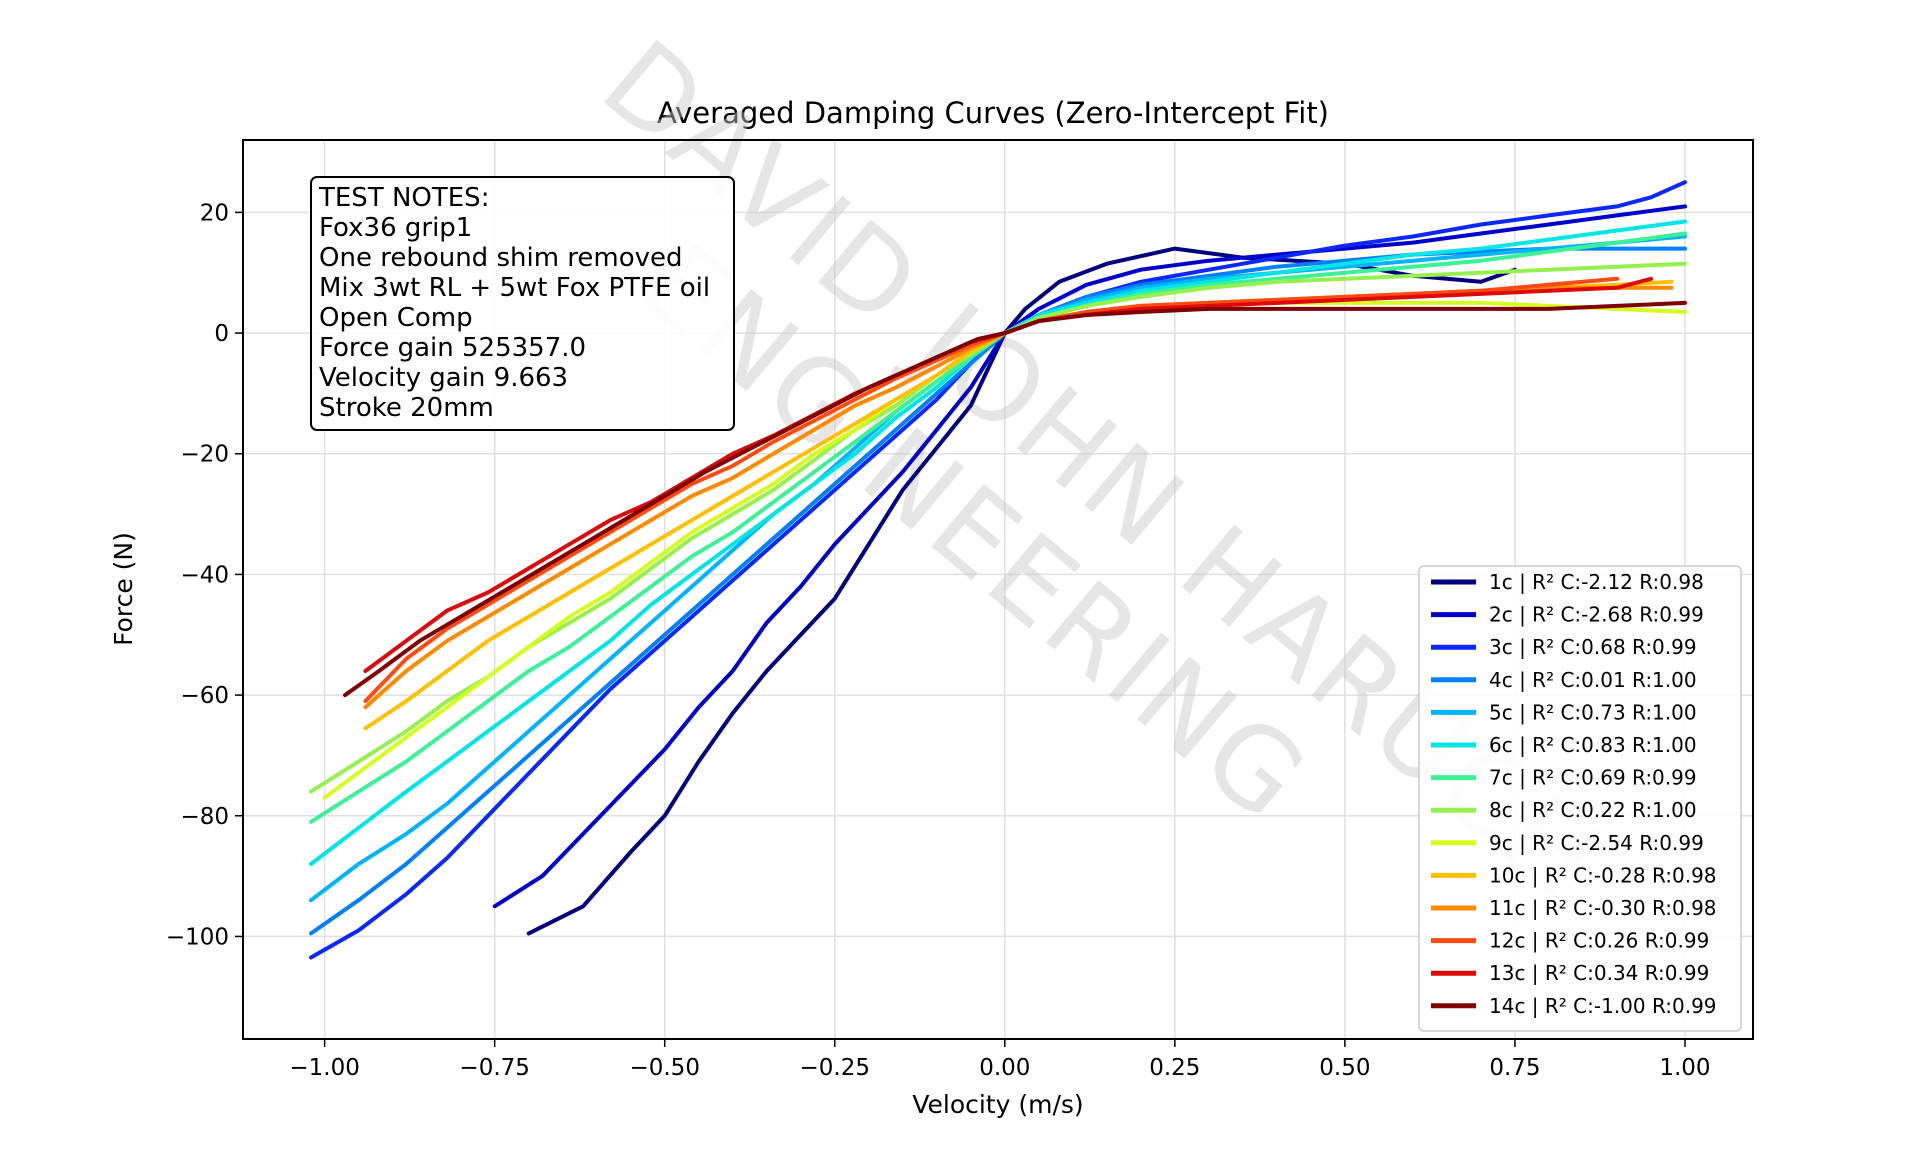  Describe the element at coordinates (1004, 1068) in the screenshot. I see `x-tick-label: 0.00` at that location.